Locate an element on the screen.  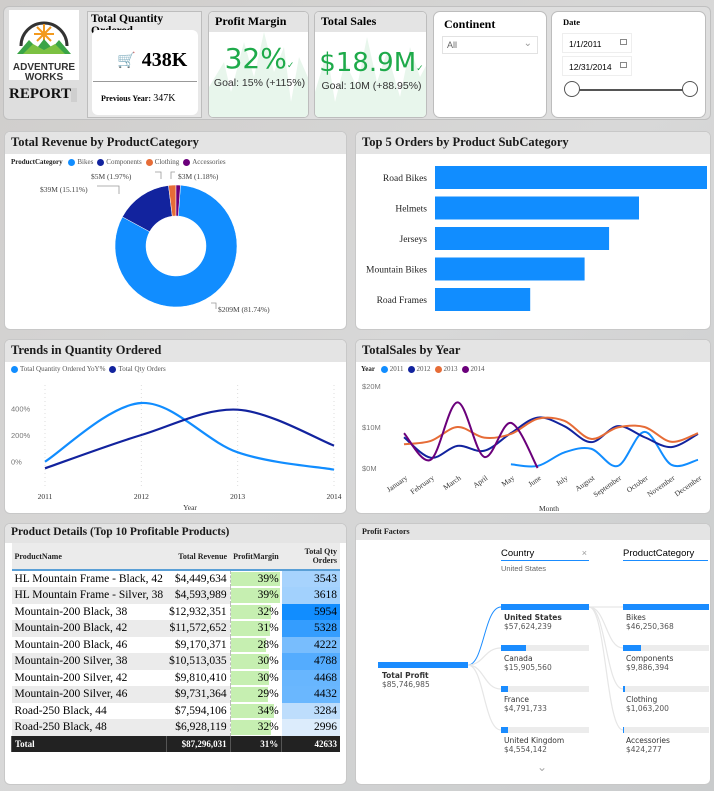
country-value: $4,791,733 is located at coordinates (525, 708).